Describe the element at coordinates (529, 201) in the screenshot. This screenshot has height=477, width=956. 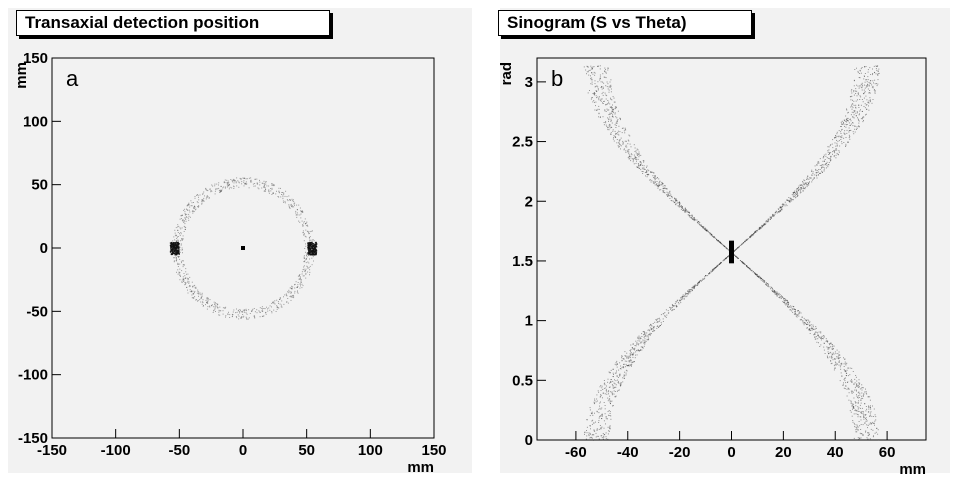
I see `y-tick-label: 2` at that location.